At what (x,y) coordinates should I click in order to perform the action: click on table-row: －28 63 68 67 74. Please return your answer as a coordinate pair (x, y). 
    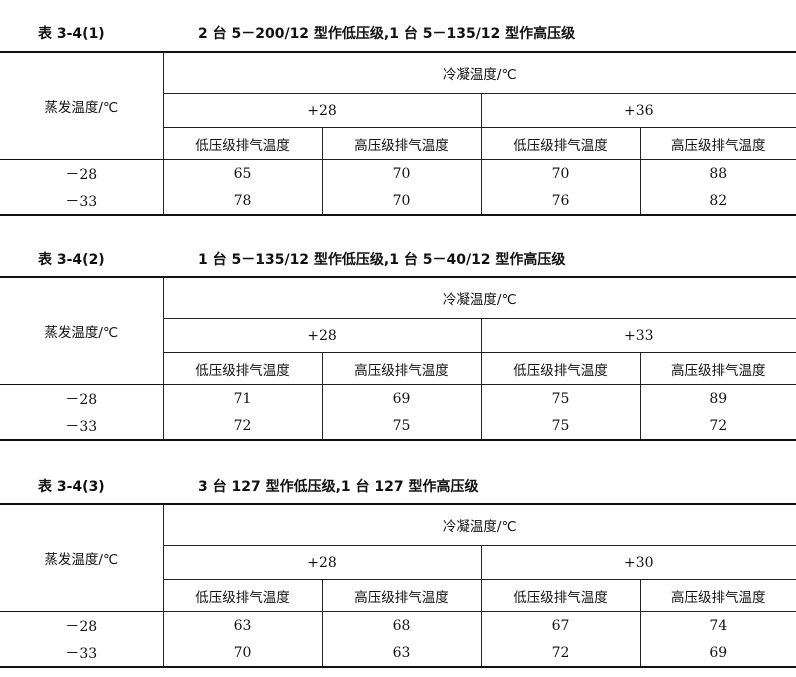
    Looking at the image, I should click on (398, 625).